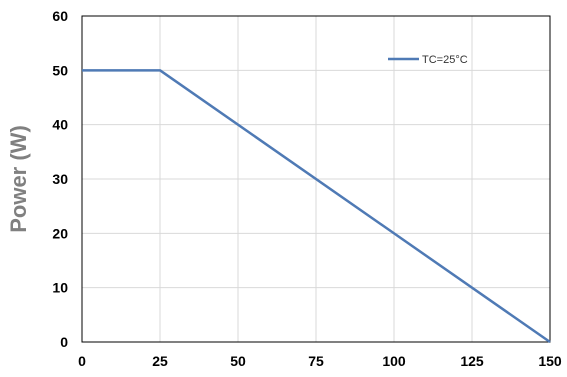  What do you see at coordinates (550, 361) in the screenshot?
I see `x-tick-label-150: 150` at bounding box center [550, 361].